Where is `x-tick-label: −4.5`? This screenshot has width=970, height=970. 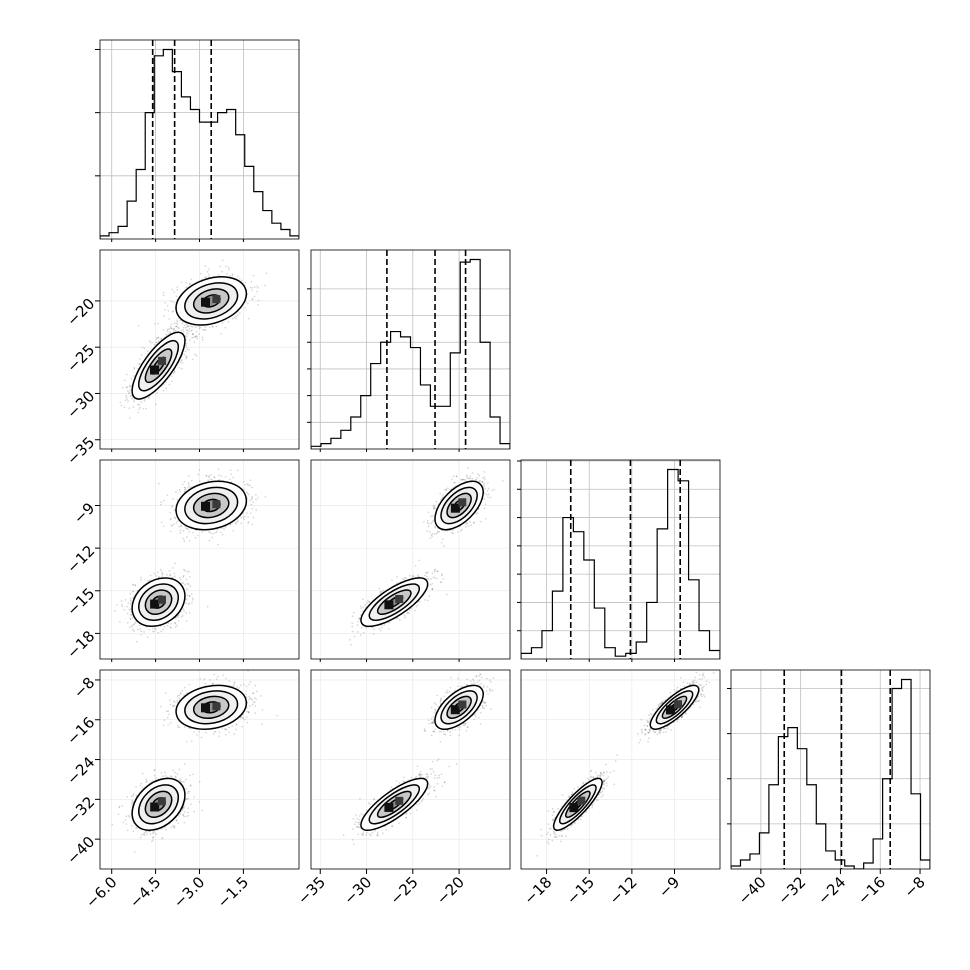
x-tick-label: −4.5 is located at coordinates (145, 892).